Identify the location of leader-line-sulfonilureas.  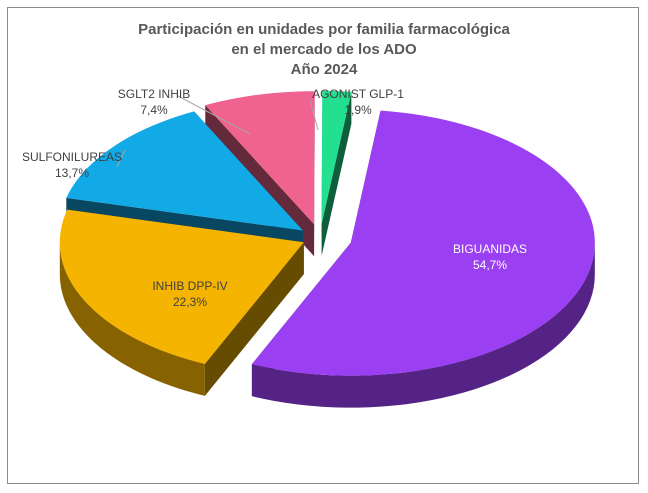
(121, 158).